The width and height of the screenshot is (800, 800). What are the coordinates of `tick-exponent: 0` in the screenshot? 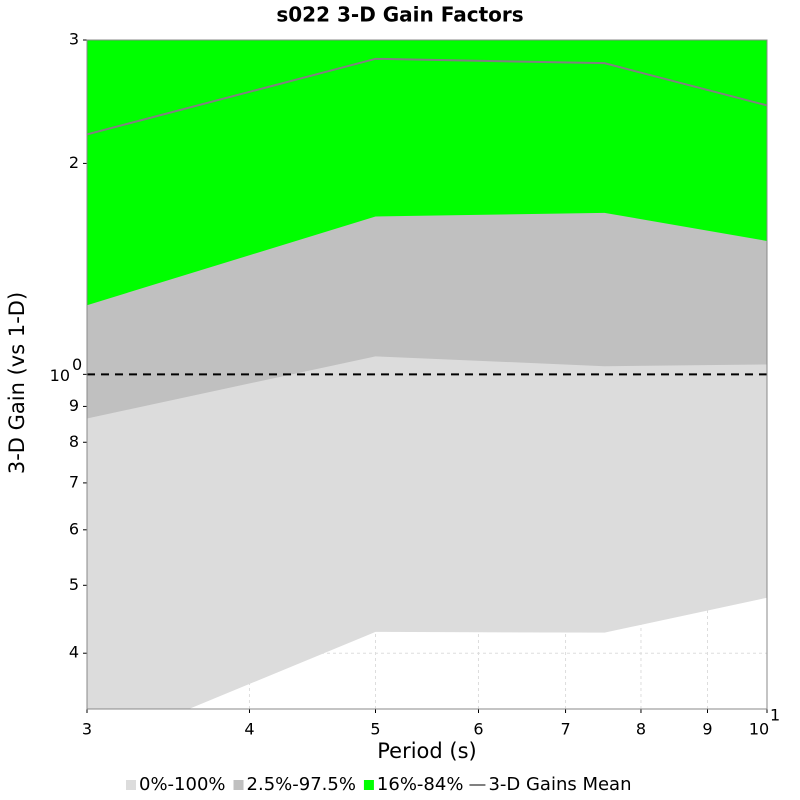 It's located at (77, 364).